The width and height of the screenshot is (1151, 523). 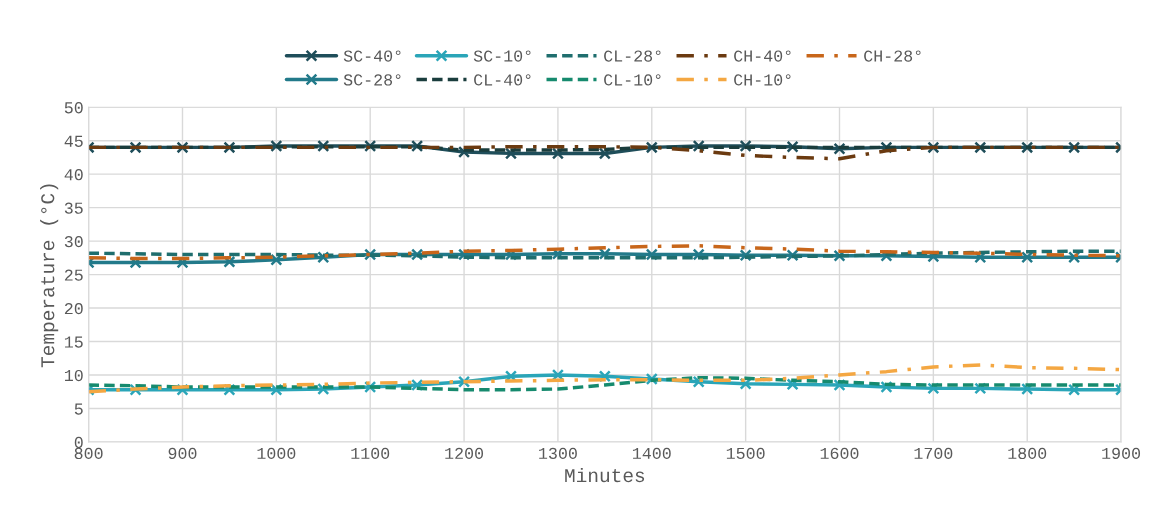 I want to click on legend-label: CH-28°, so click(x=892, y=56).